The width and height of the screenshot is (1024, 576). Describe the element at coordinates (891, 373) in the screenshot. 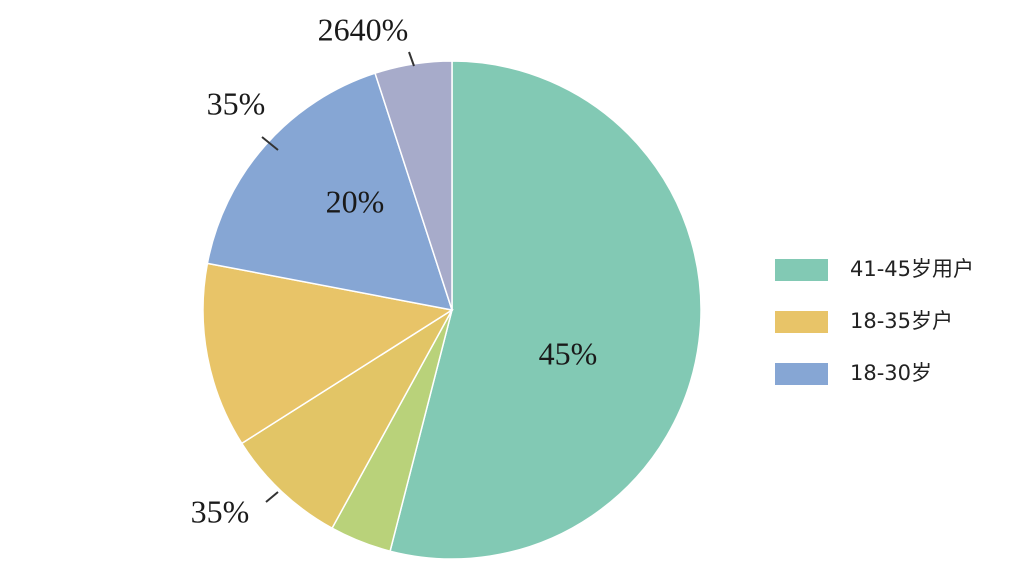

I see `legend-label: 18-30岁` at that location.